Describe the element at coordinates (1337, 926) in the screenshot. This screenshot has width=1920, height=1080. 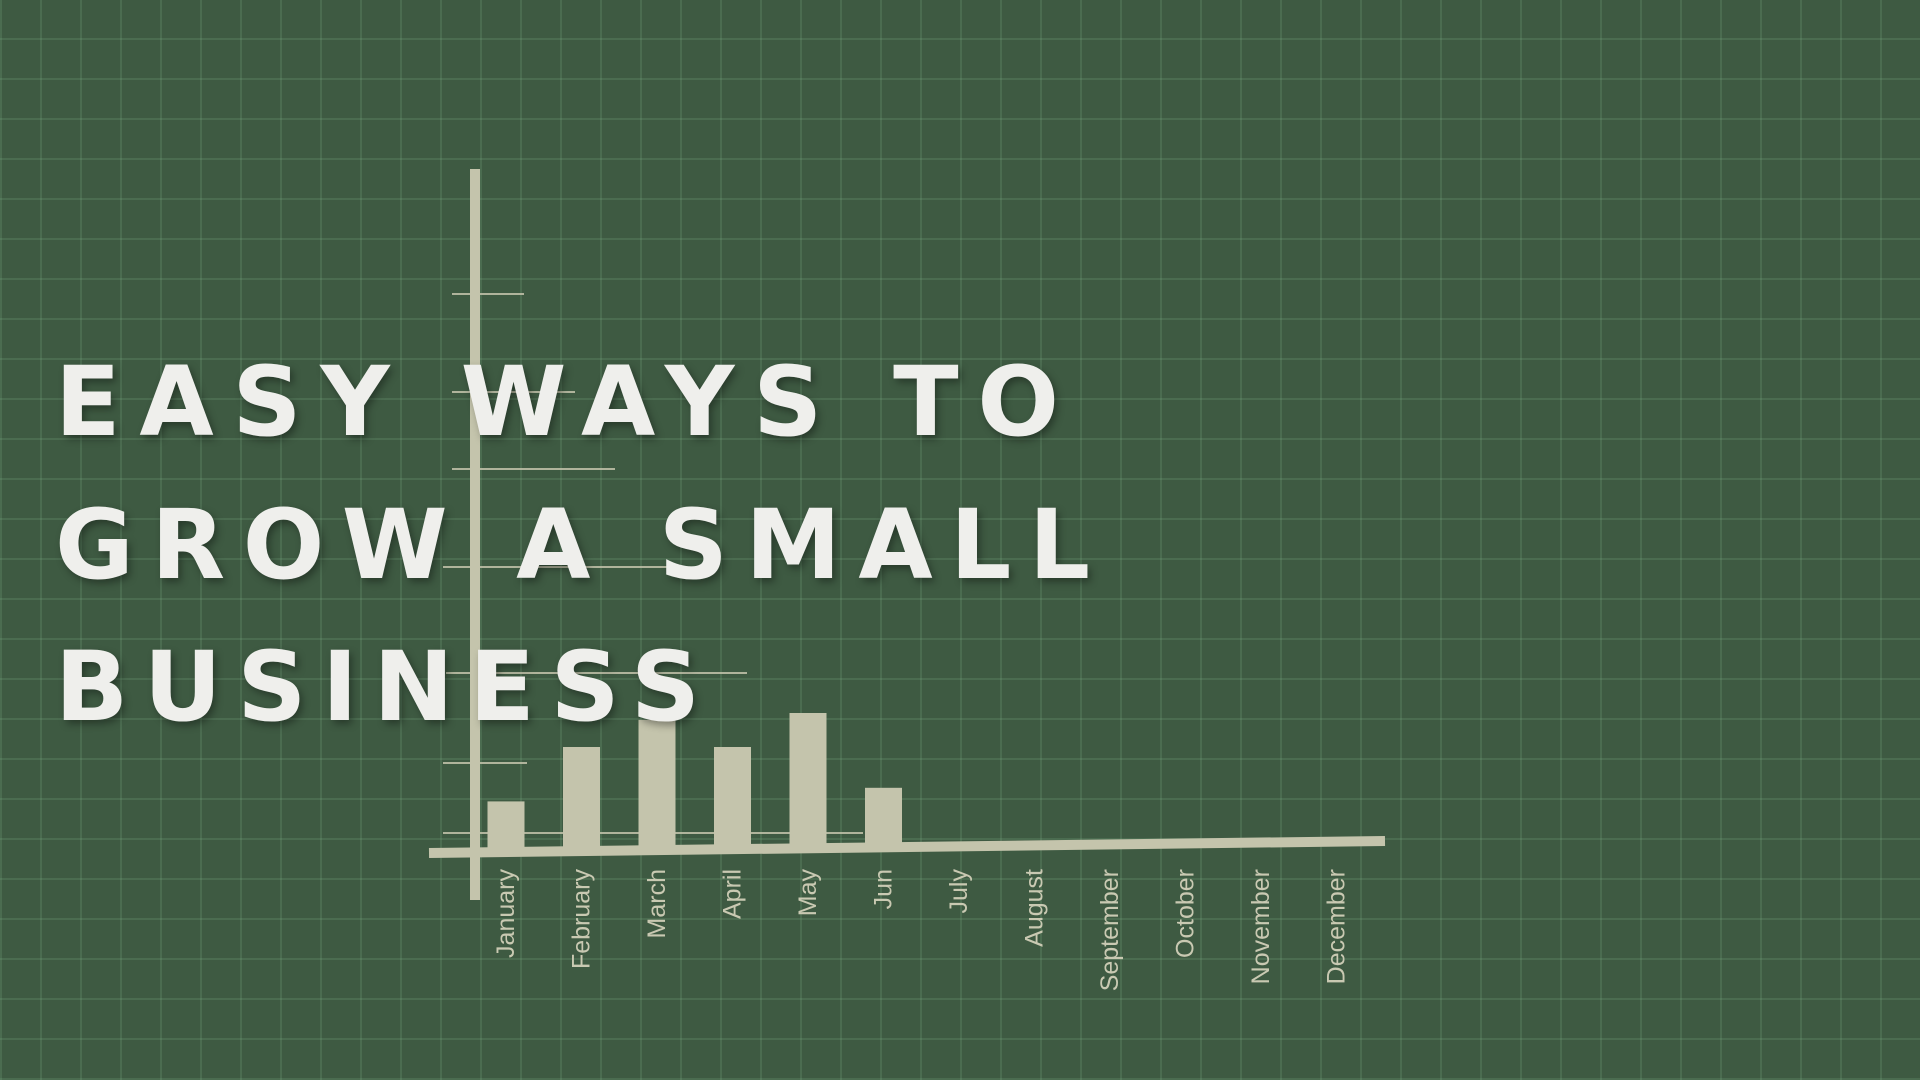
I see `x-tick-label: December` at that location.